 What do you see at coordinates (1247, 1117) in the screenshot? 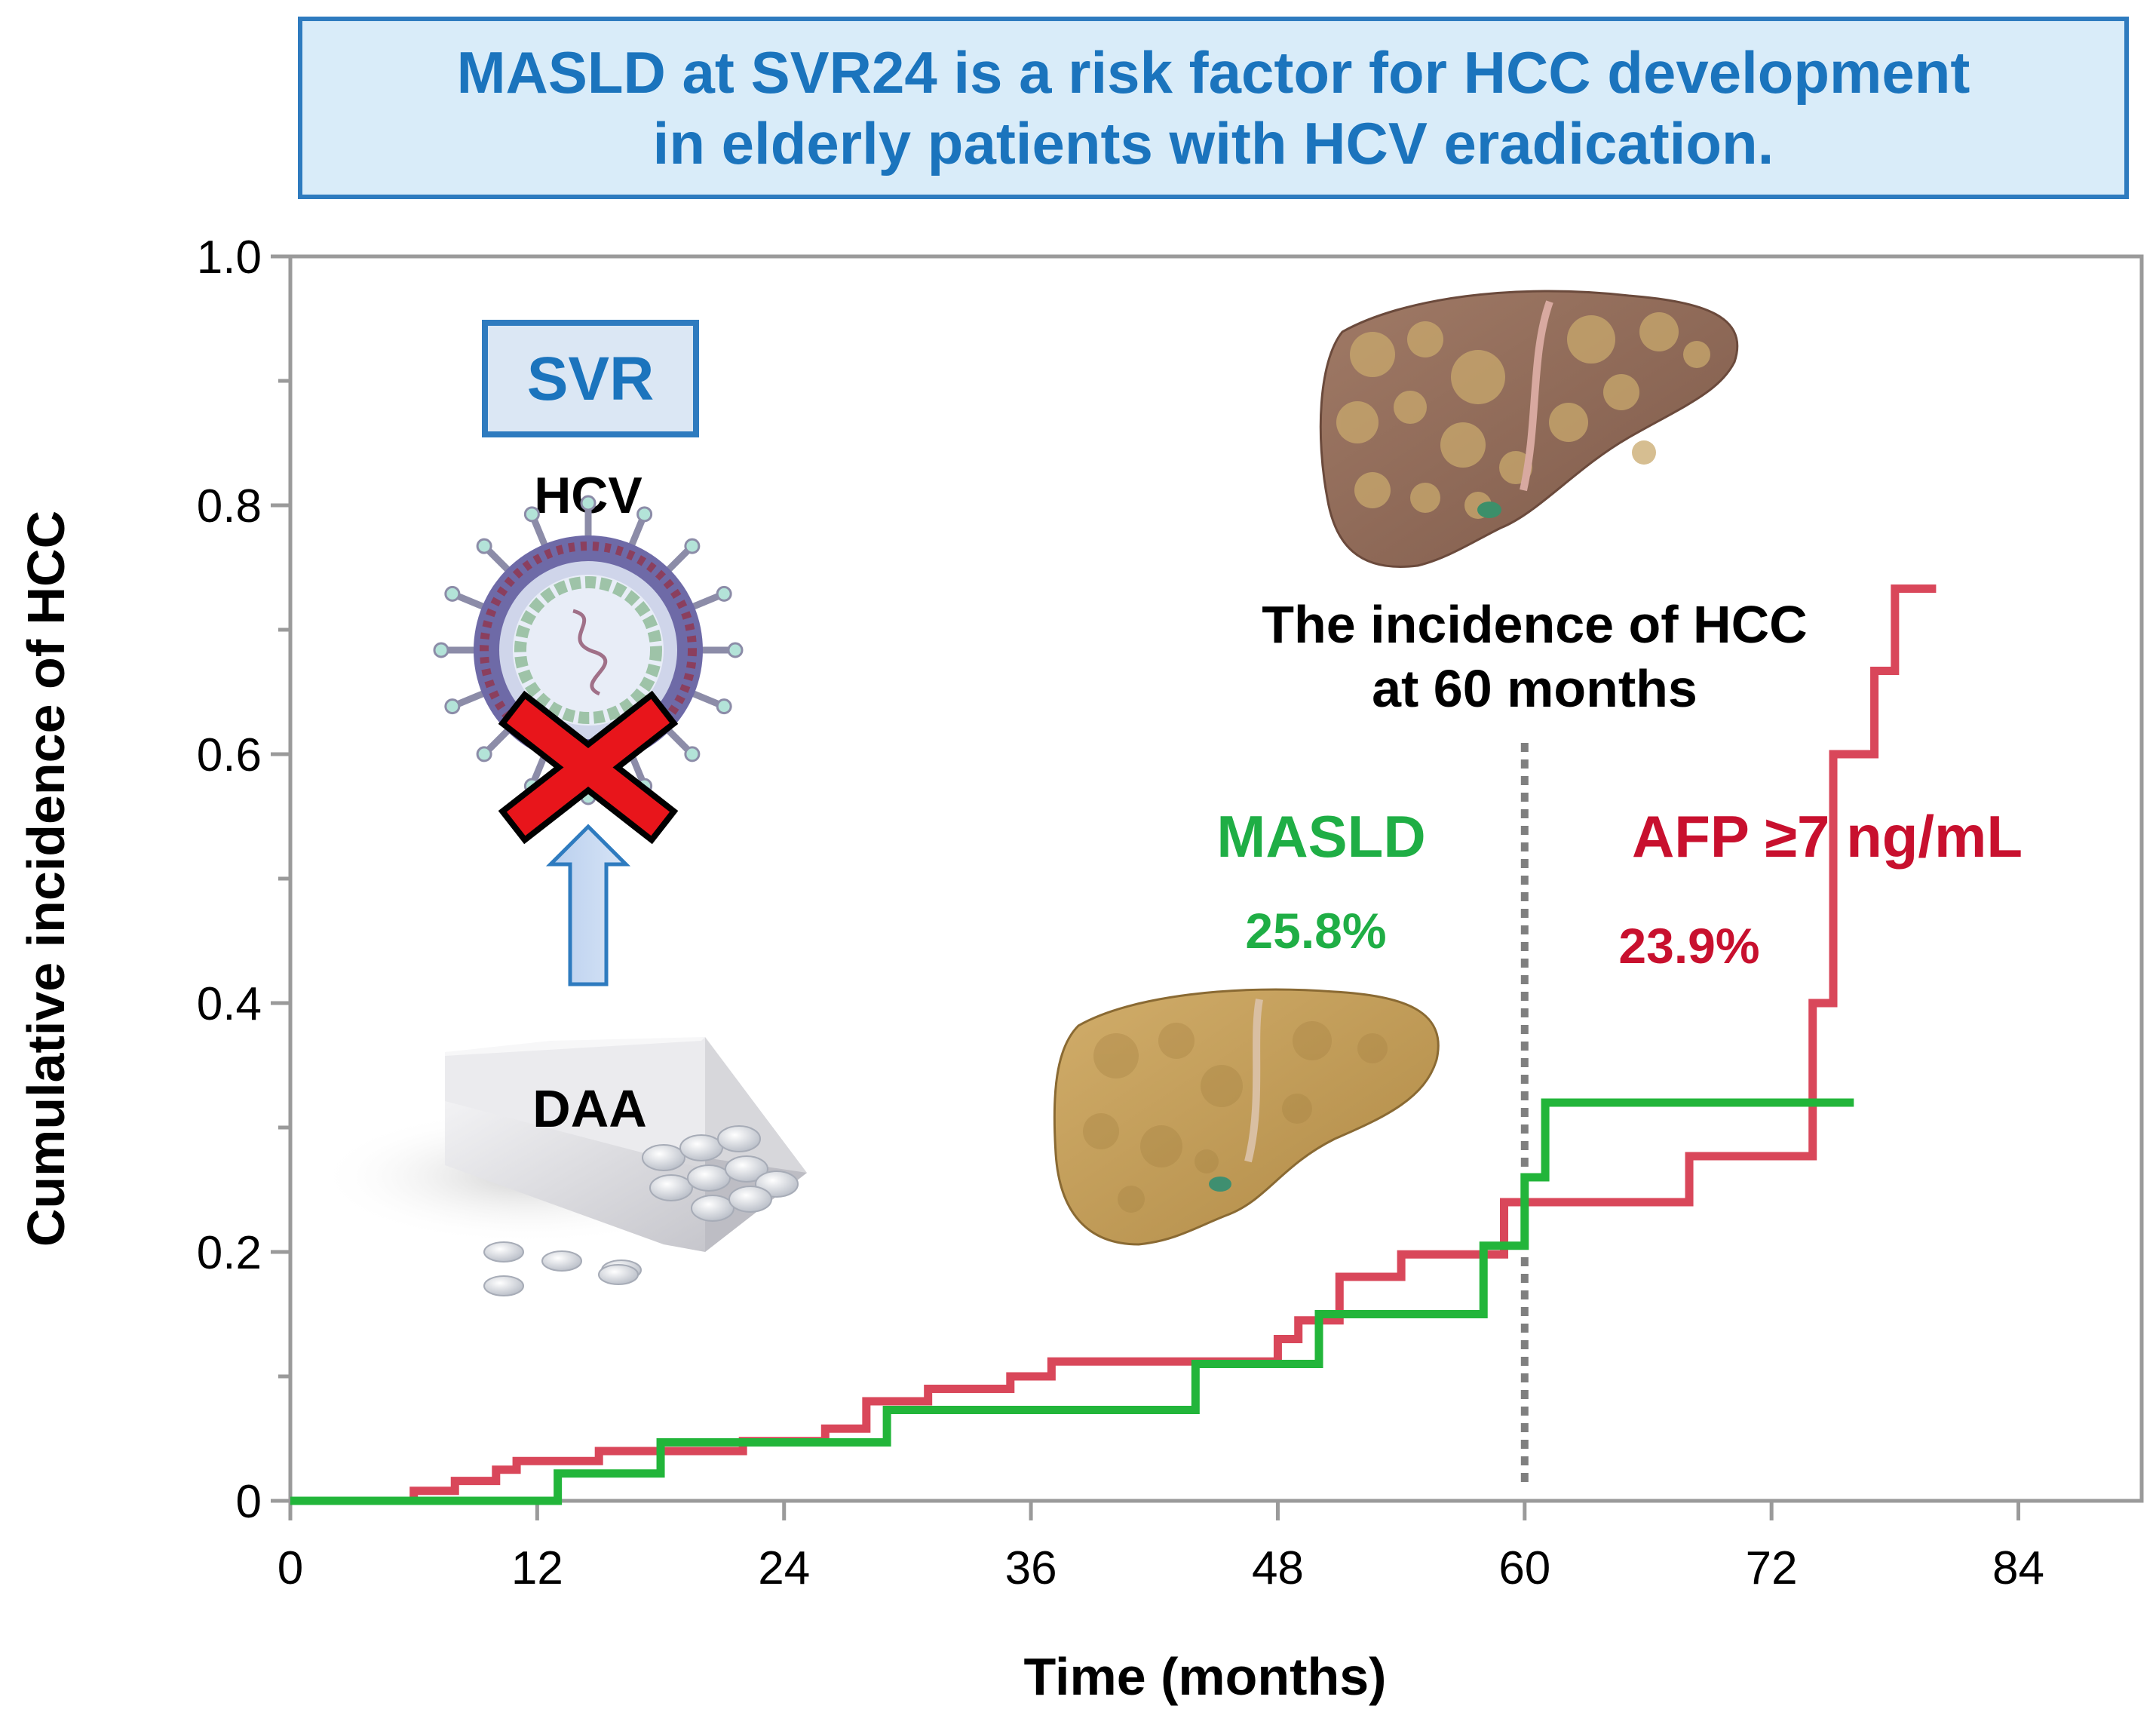
I see `fatty-liver-icon` at bounding box center [1247, 1117].